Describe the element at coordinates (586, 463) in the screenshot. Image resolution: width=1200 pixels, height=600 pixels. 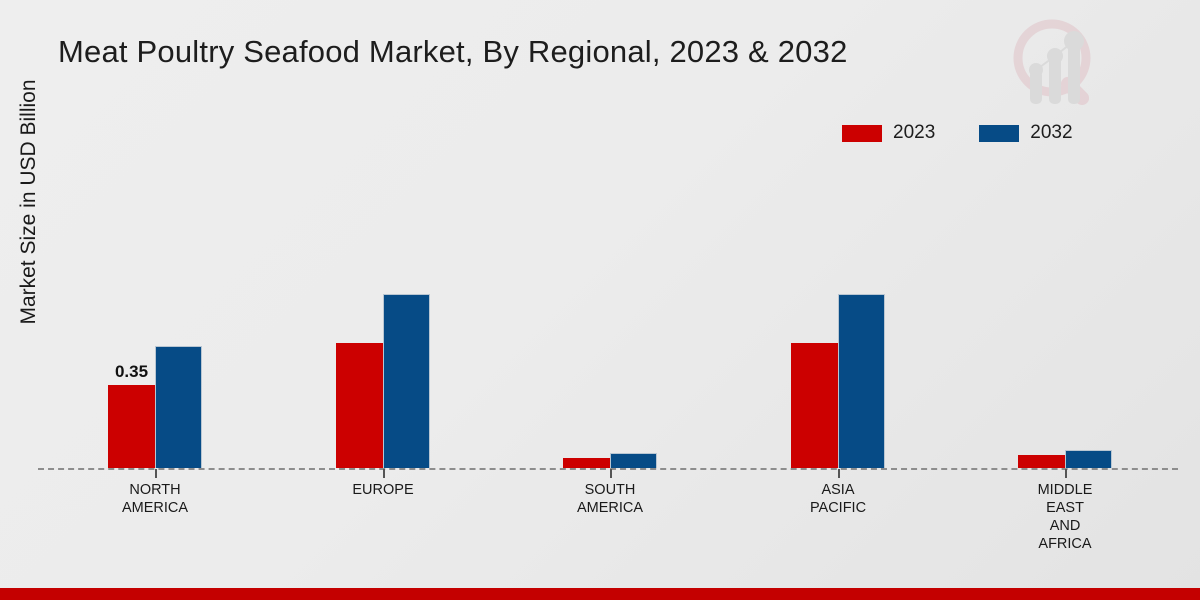
I see `bar-south-america-2023` at that location.